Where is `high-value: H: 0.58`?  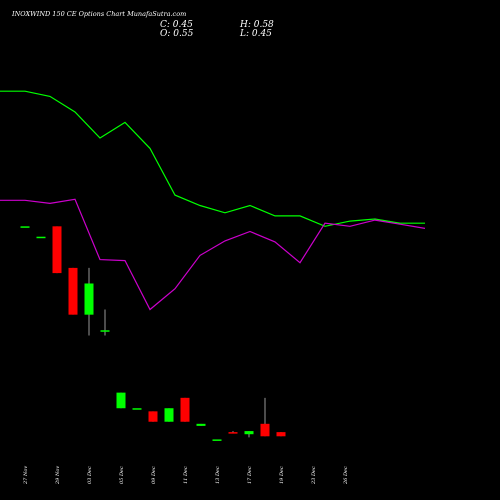 high-value: H: 0.58 is located at coordinates (257, 25).